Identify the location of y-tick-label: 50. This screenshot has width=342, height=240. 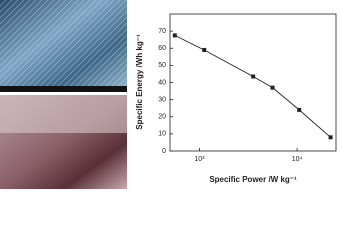
(162, 65).